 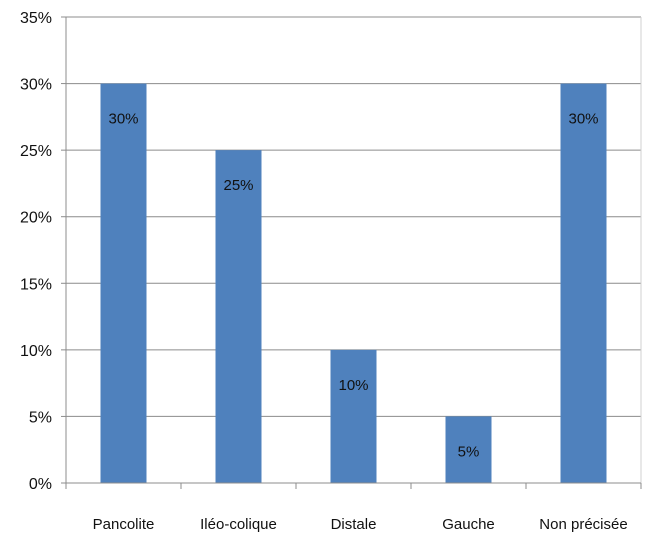 I want to click on y-tick-label: 35%, so click(x=36, y=18).